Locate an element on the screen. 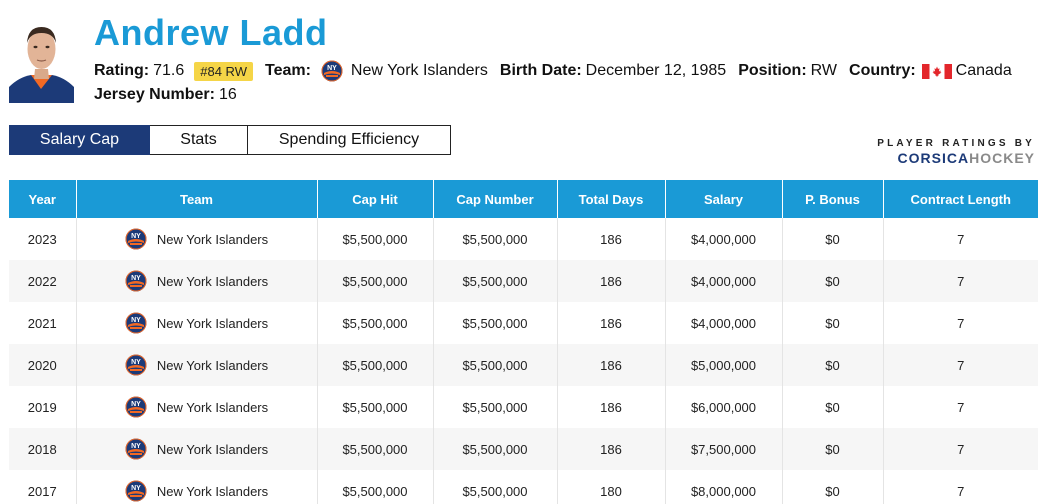  col-header-contract-length: Contract Length is located at coordinates (960, 199).